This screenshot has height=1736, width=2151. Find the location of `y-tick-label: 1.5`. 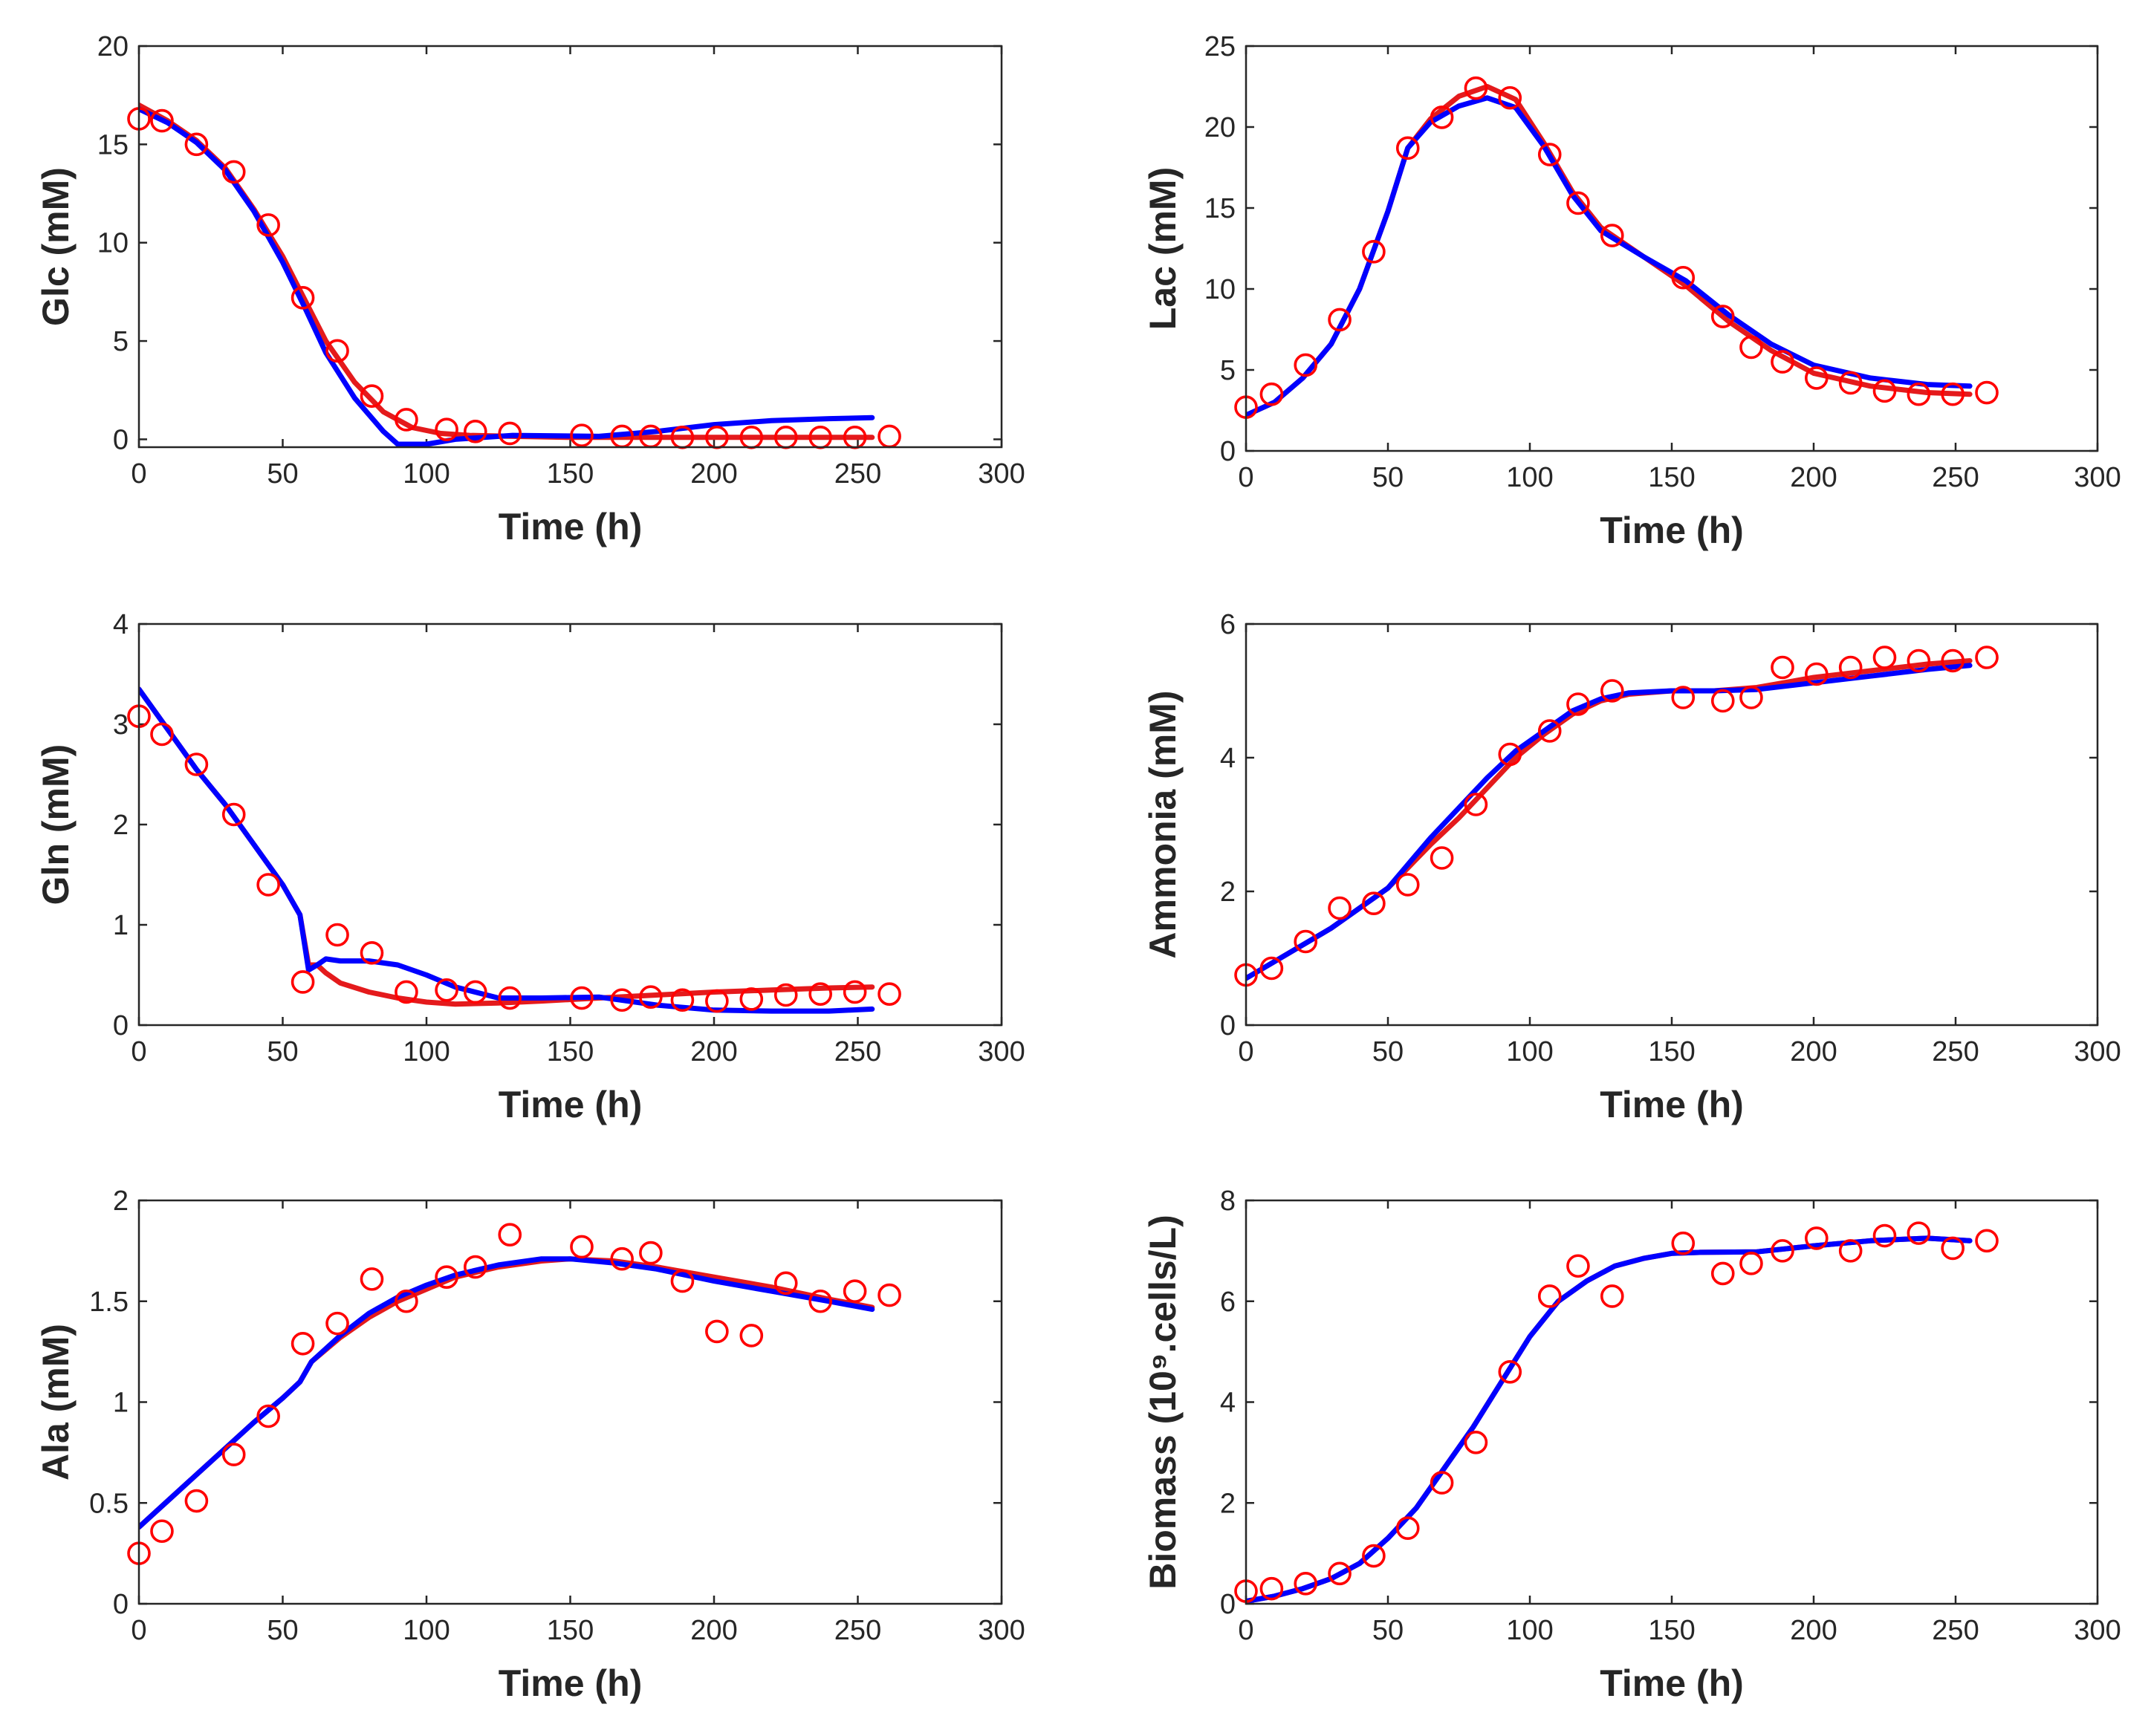

y-tick-label: 1.5 is located at coordinates (109, 1302).